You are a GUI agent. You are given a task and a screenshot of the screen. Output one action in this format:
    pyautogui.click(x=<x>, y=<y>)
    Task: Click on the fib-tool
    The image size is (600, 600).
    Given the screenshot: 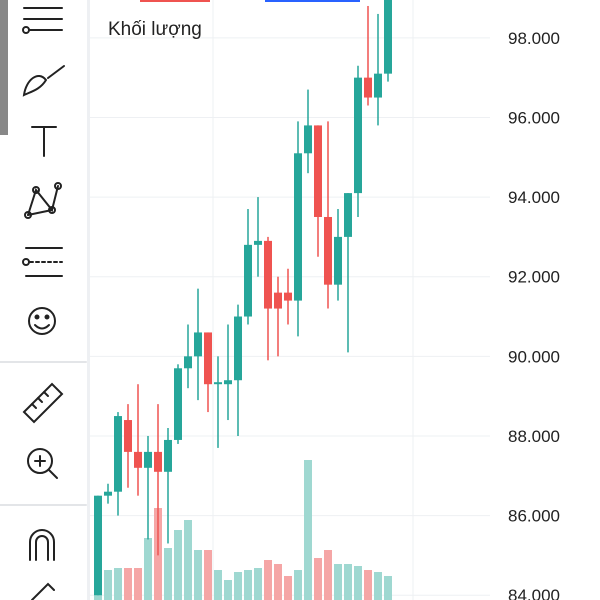 What is the action you would take?
    pyautogui.click(x=42, y=262)
    